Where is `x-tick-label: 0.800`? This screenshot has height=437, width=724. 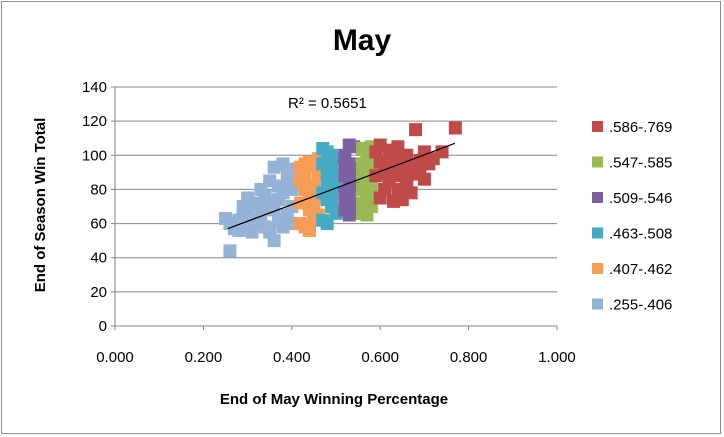 x-tick-label: 0.800 is located at coordinates (469, 357).